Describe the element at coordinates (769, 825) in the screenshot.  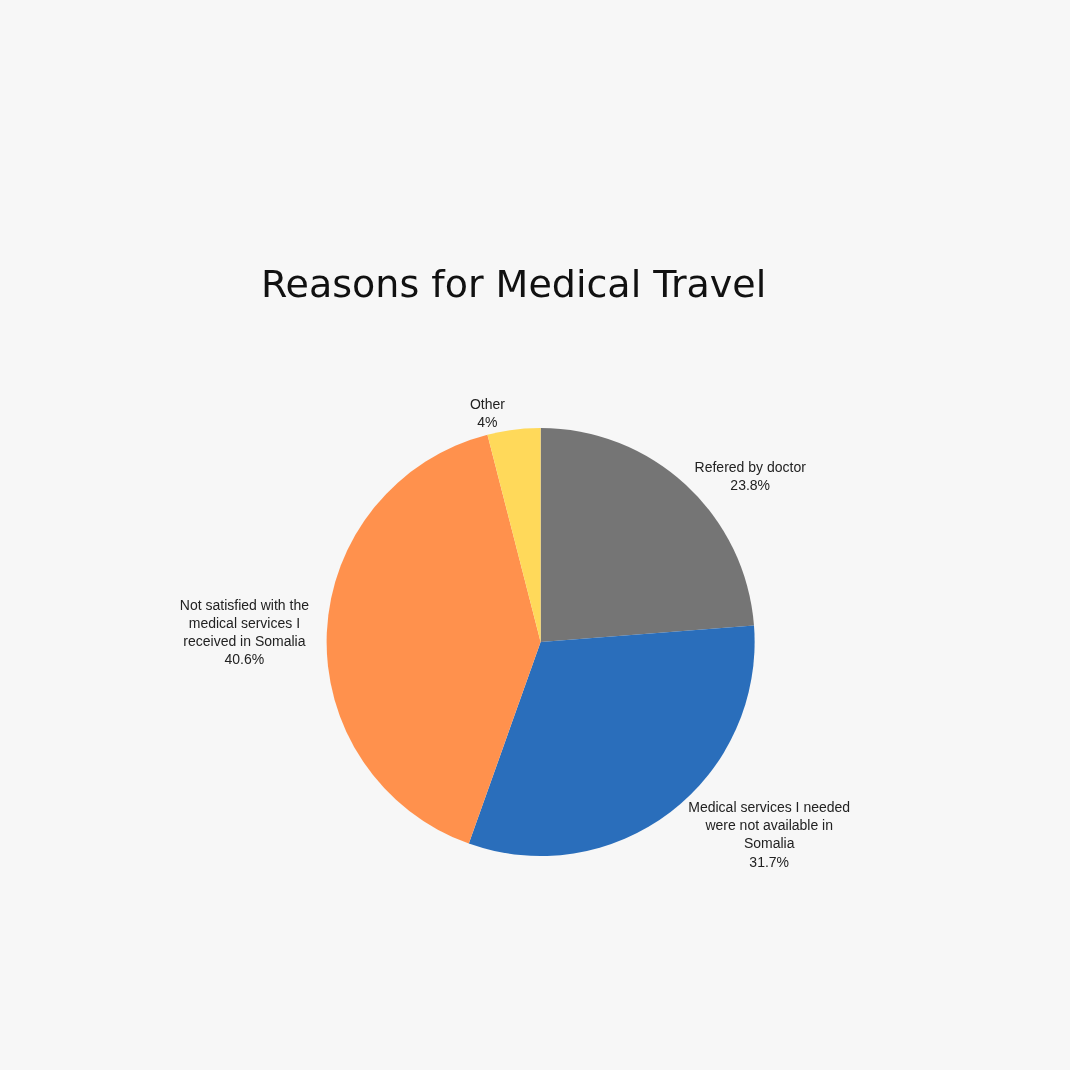
I see `slice-label: Medical services I needed were not available in Somalia` at that location.